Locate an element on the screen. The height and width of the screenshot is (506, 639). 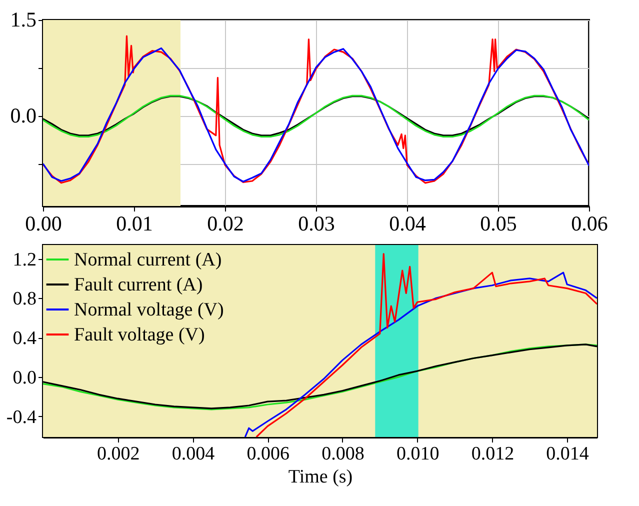
legend-label: Normal current (A) is located at coordinates (148, 260).